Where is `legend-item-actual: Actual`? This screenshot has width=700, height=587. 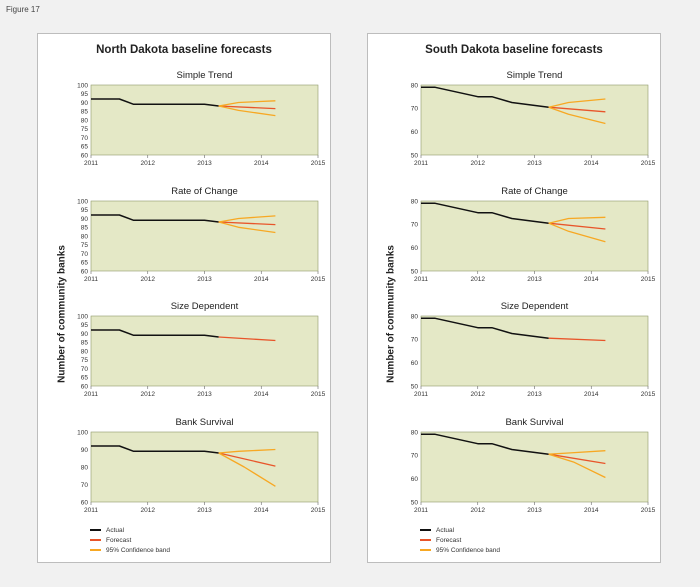
legend-item-actual: Actual is located at coordinates (460, 530).